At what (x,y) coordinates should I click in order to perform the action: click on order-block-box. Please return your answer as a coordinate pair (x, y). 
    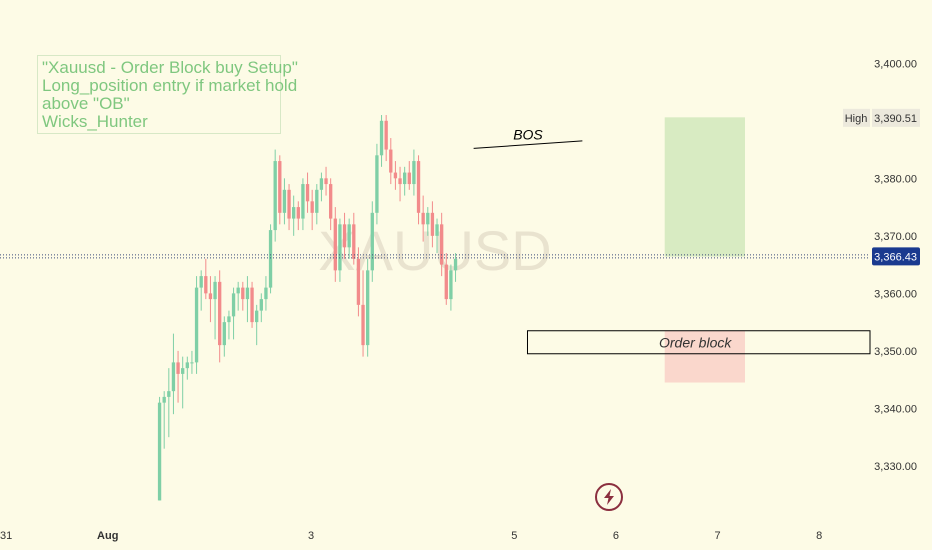
    Looking at the image, I should click on (698, 342).